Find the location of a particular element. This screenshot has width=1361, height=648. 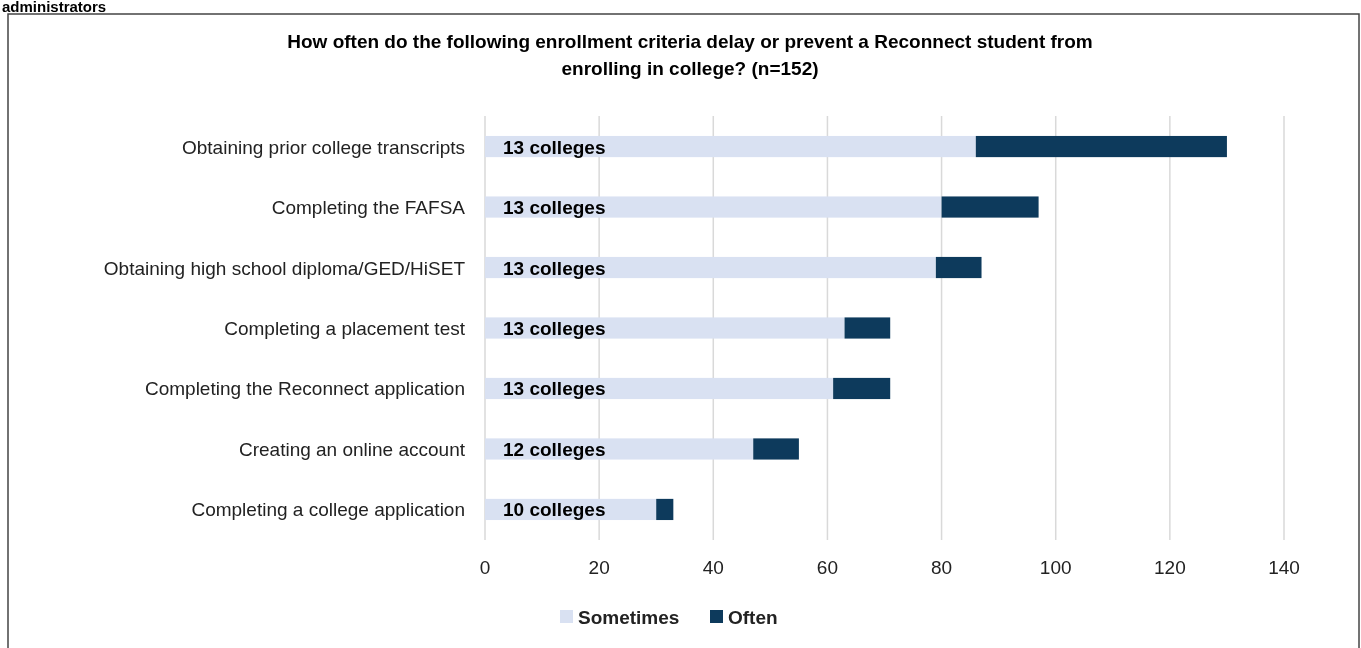

x-tick-label: 80 is located at coordinates (942, 567).